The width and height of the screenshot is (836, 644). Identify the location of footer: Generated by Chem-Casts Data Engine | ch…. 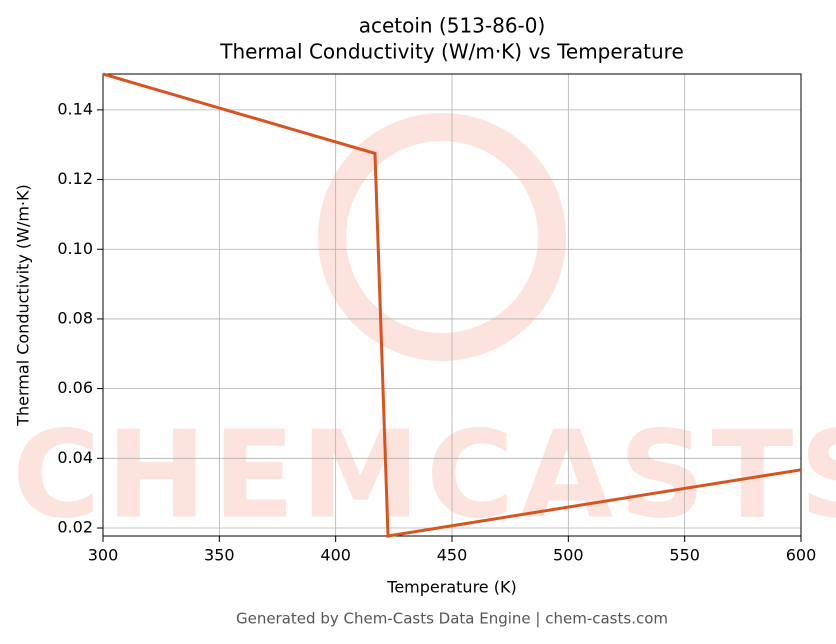
(452, 619).